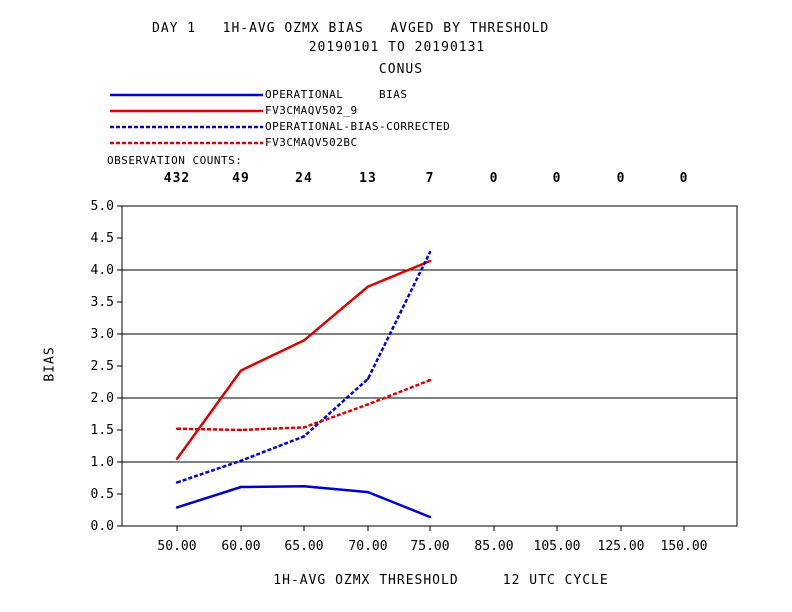 The width and height of the screenshot is (792, 612). What do you see at coordinates (397, 47) in the screenshot?
I see `chart-title-line2: 20190101 TO 20190131` at bounding box center [397, 47].